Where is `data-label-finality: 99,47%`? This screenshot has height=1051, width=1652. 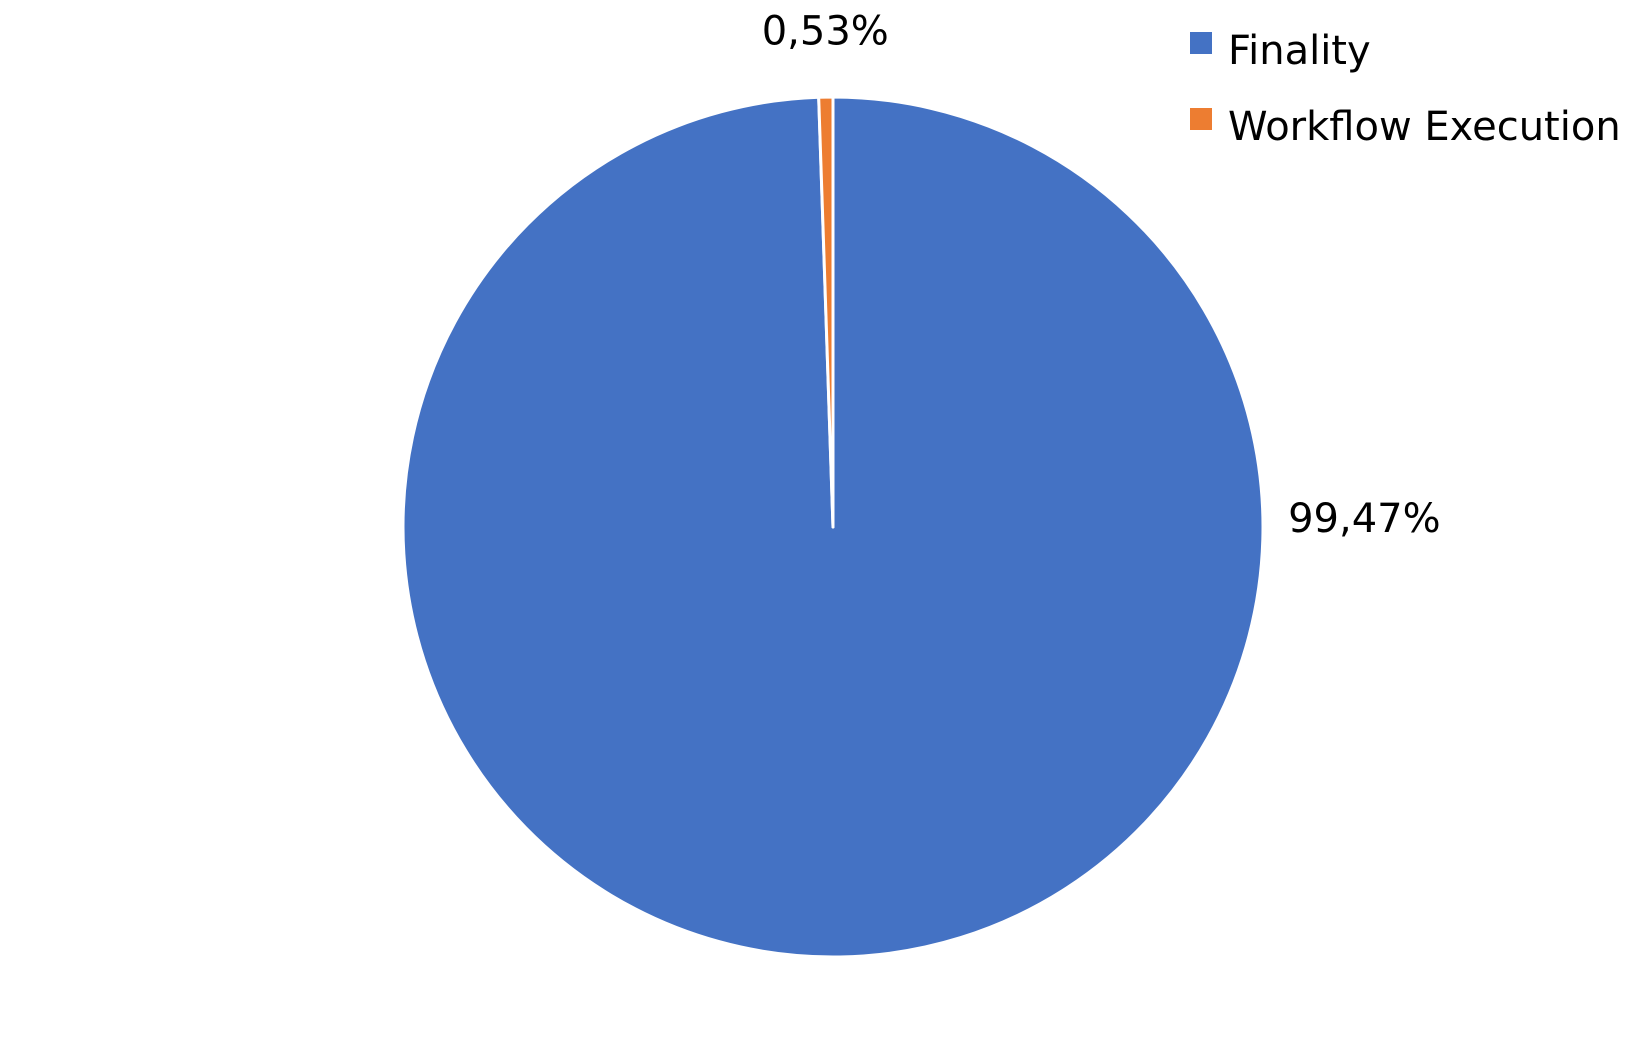
data-label-finality: 99,47% is located at coordinates (1364, 519).